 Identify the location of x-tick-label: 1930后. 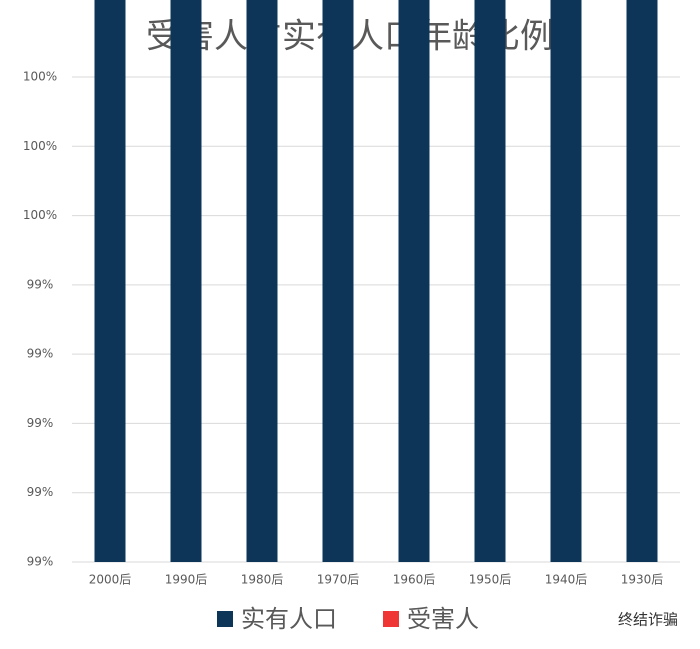
(642, 580).